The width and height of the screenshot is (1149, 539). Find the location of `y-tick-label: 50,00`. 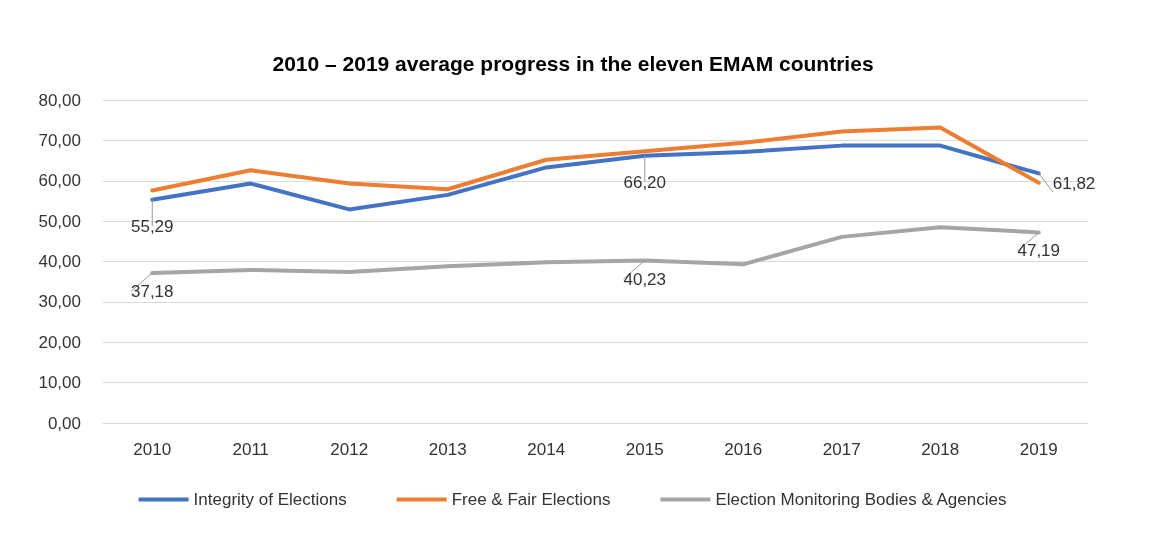

y-tick-label: 50,00 is located at coordinates (59, 221).